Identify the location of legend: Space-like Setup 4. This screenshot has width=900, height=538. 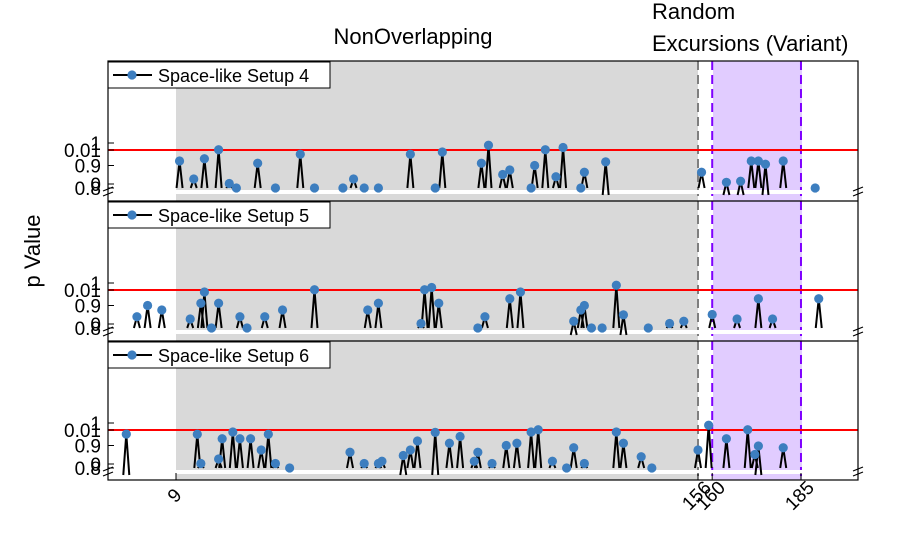
(219, 75).